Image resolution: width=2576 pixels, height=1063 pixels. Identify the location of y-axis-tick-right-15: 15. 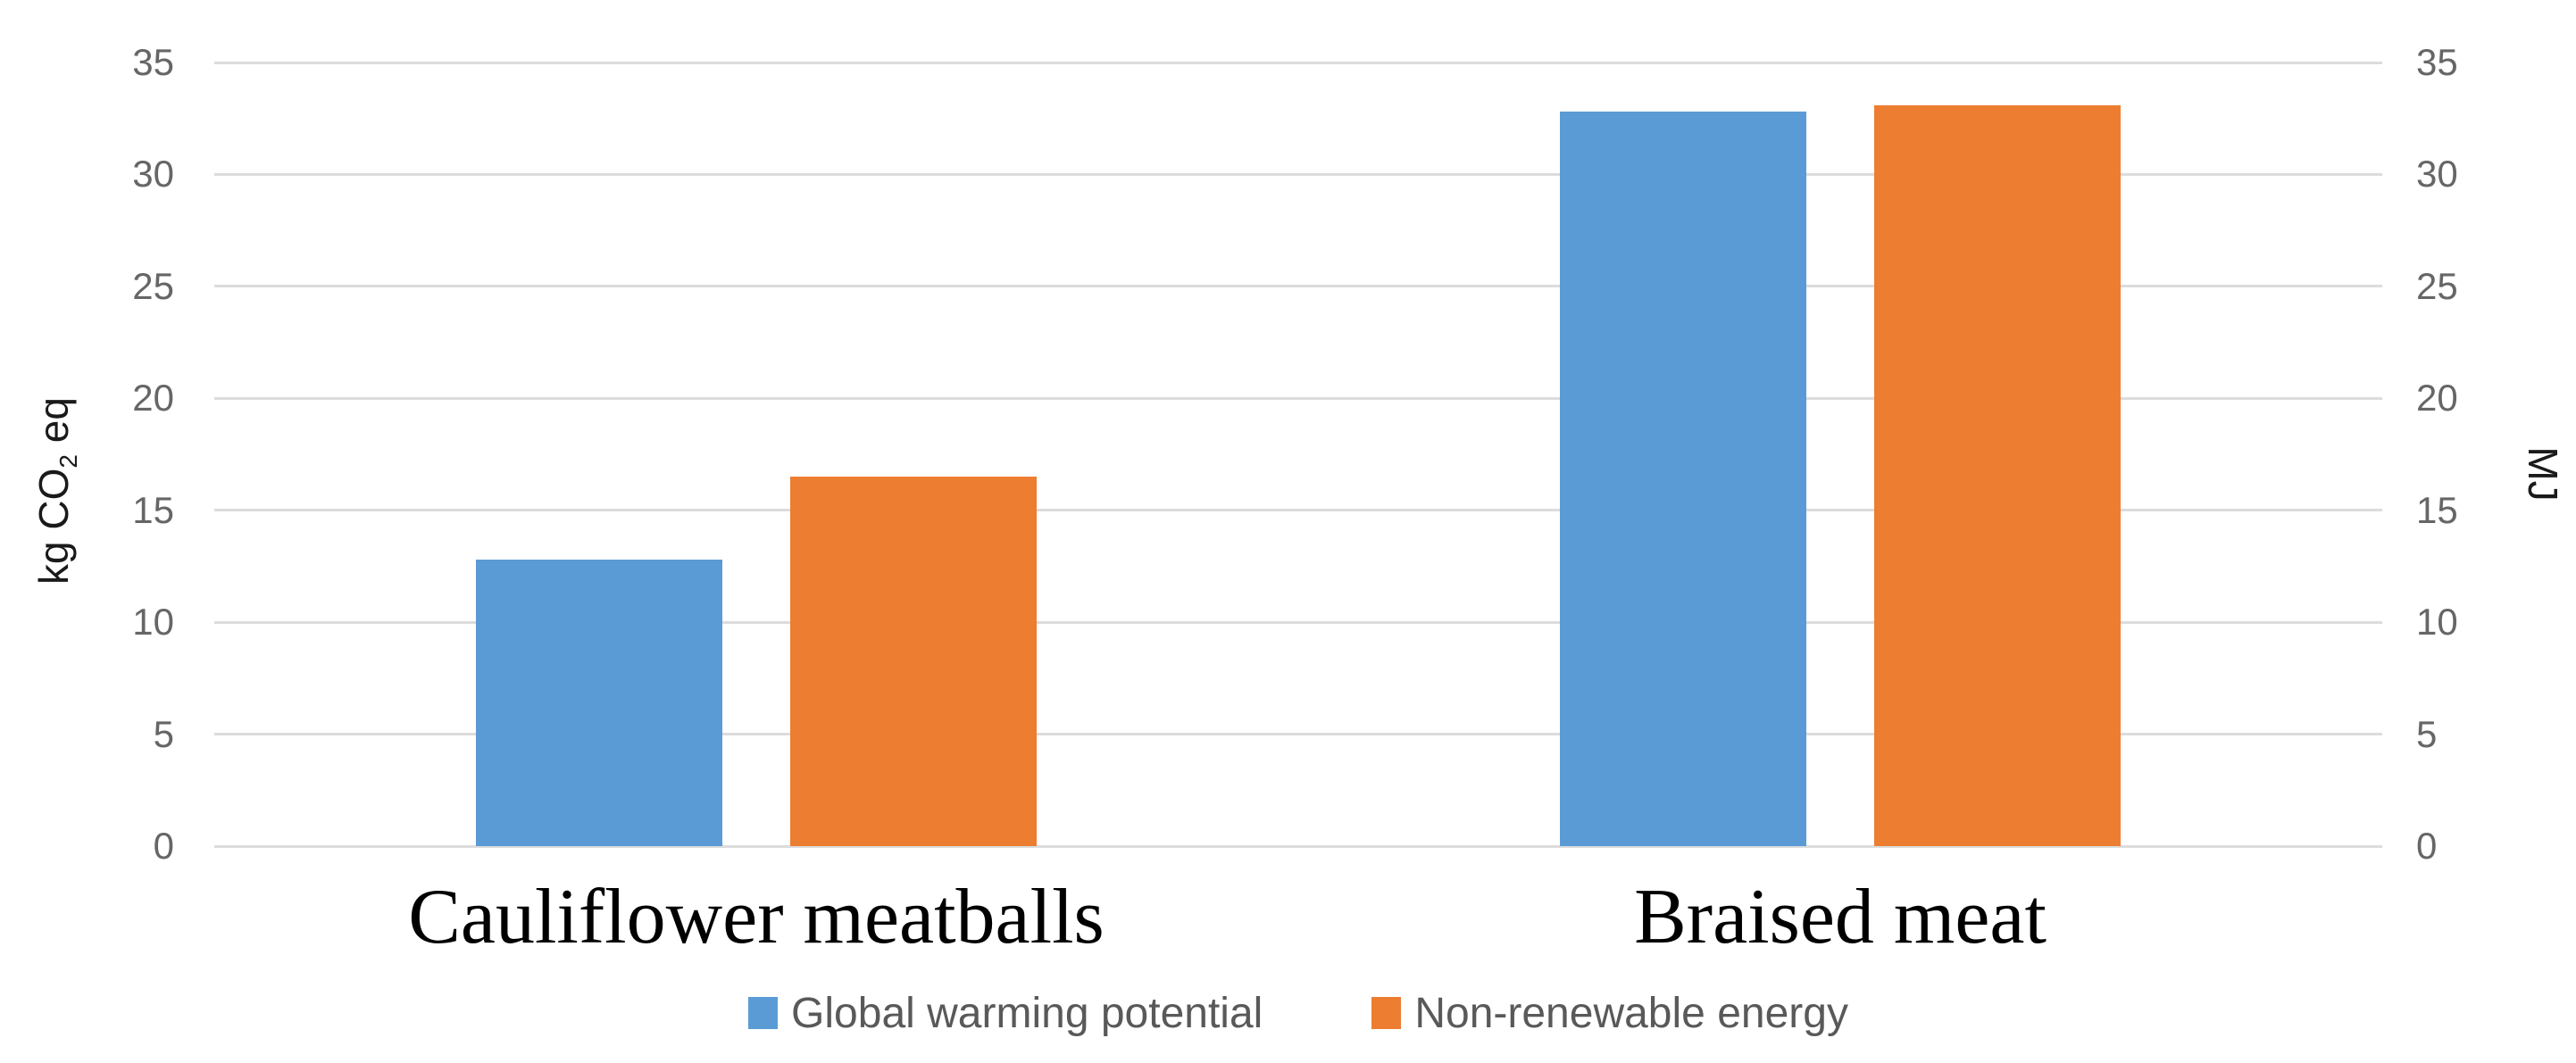
(2437, 509).